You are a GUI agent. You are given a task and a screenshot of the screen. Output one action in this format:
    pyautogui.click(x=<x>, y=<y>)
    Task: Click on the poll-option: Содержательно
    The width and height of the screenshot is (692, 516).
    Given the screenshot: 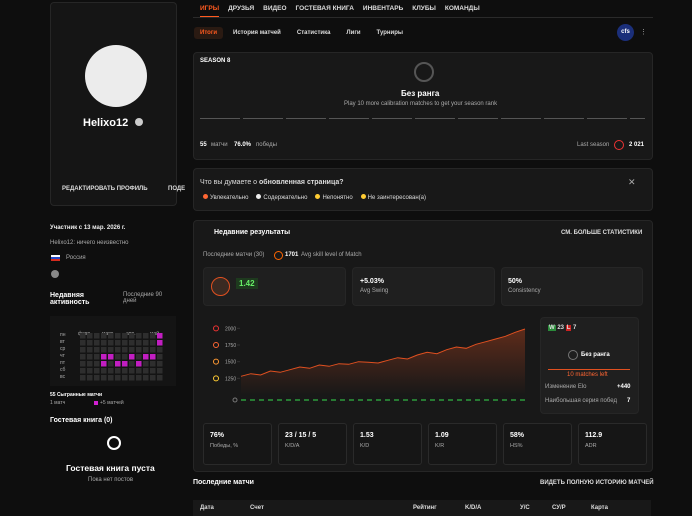 What is the action you would take?
    pyautogui.click(x=281, y=197)
    